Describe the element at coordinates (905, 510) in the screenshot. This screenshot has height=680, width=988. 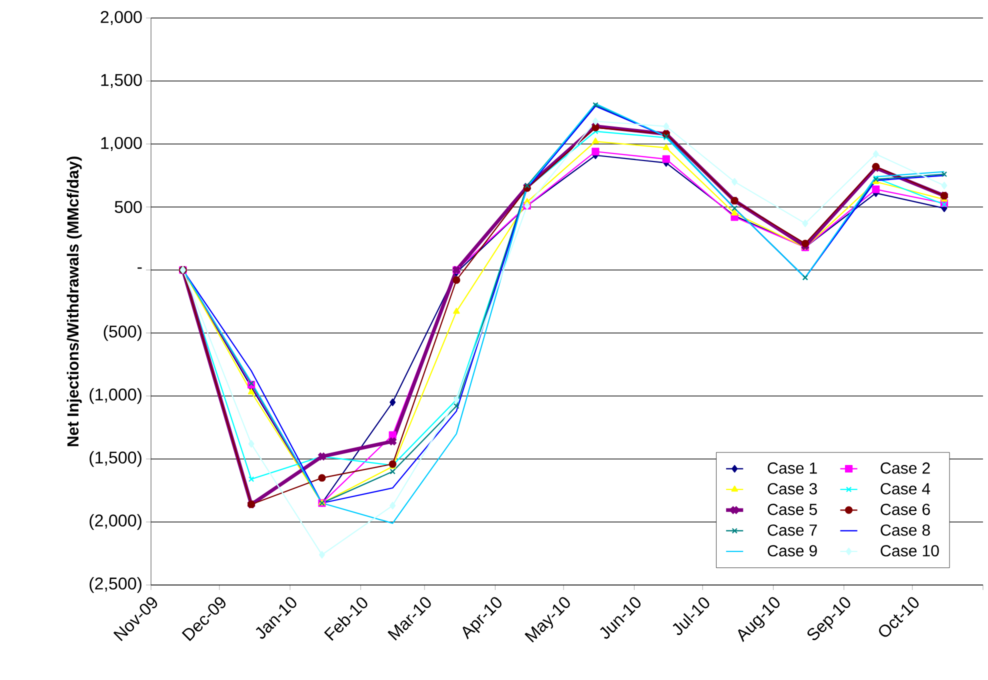
I see `legend-label: Case 6` at that location.